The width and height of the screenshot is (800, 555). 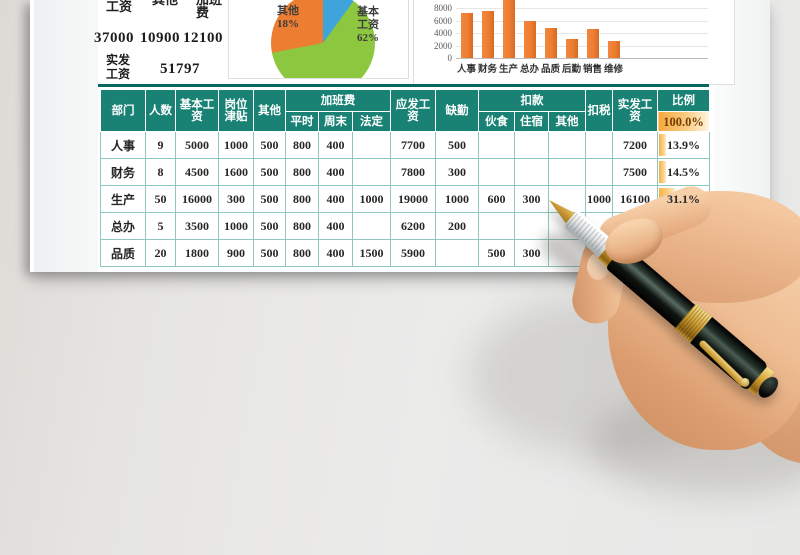 I want to click on data-cell: 1600, so click(x=236, y=172).